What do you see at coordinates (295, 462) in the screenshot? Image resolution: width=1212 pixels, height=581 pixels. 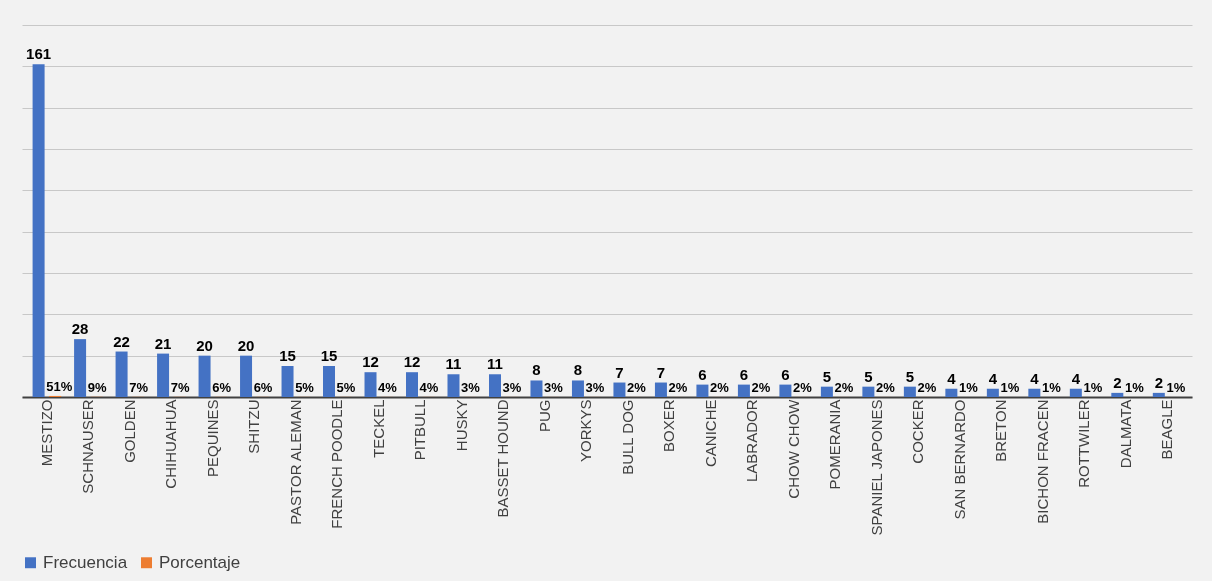 I see `x-tick-label: PASTOR ALEMAN` at bounding box center [295, 462].